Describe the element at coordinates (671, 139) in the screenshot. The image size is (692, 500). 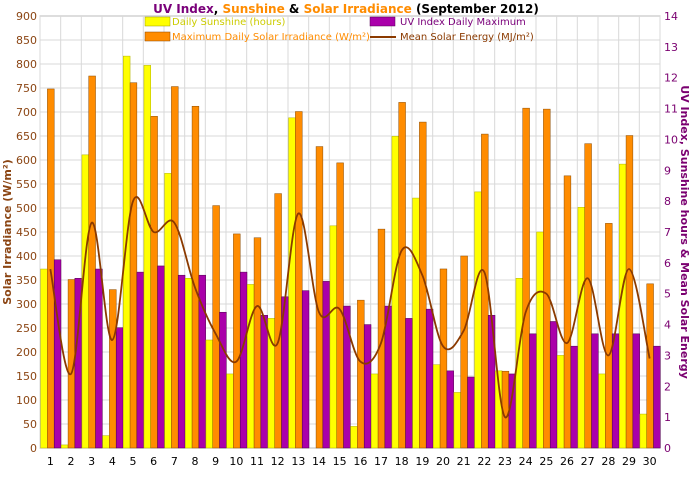
I see `right-tick-label: 10` at that location.